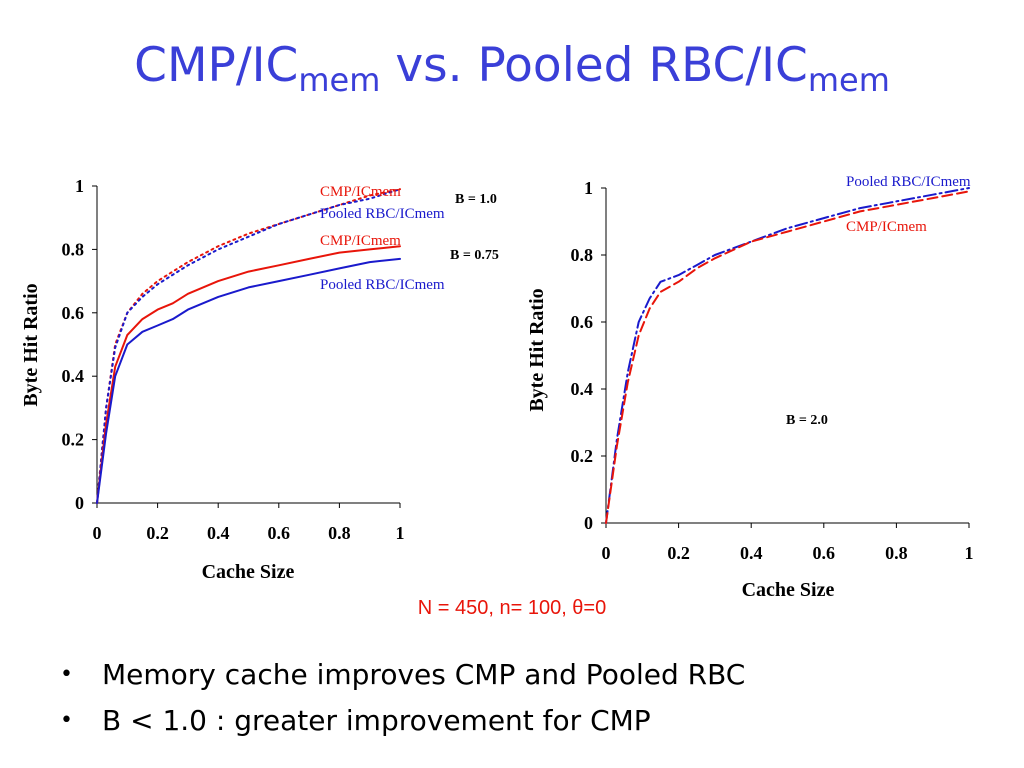 The image size is (1024, 768). What do you see at coordinates (848, 80) in the screenshot?
I see `title-subscript-2: mem` at bounding box center [848, 80].